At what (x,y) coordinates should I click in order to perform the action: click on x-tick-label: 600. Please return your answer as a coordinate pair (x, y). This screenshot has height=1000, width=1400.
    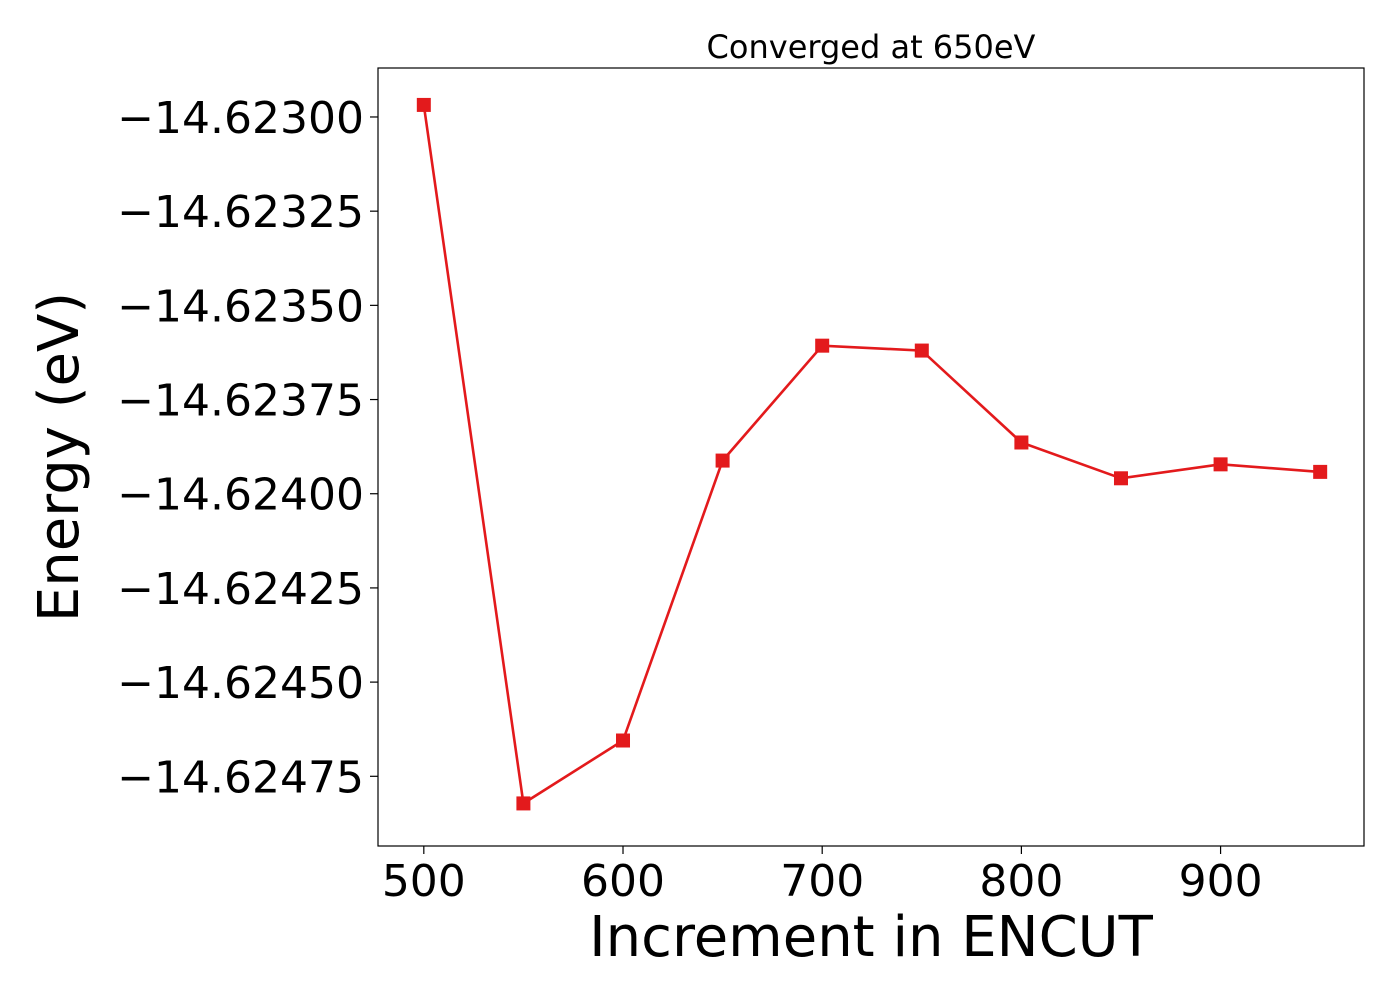
    Looking at the image, I should click on (623, 881).